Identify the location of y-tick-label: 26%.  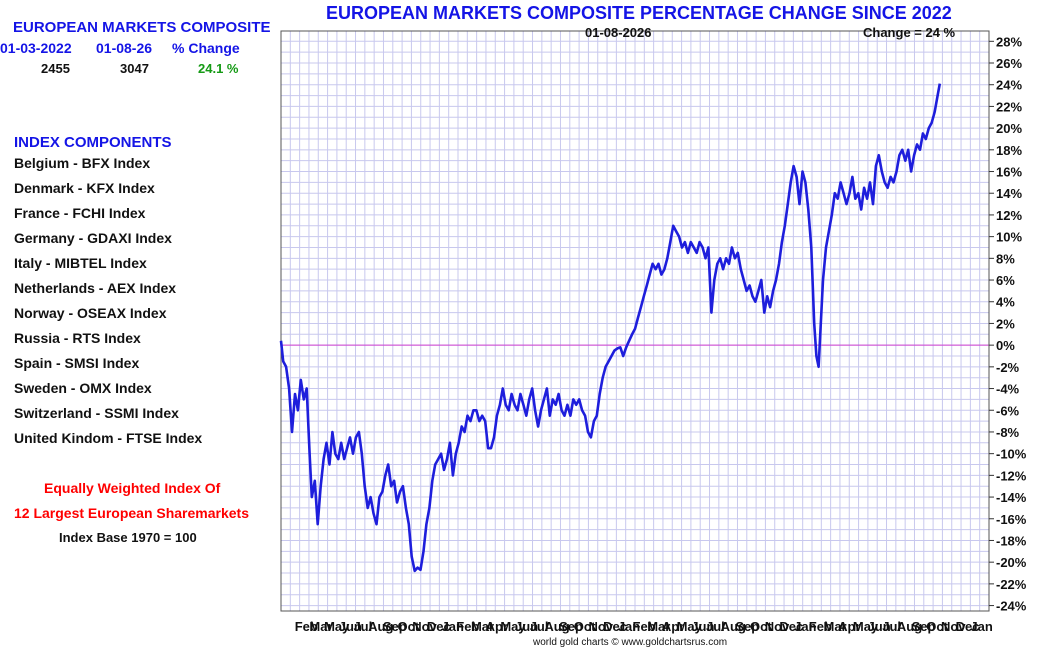
(1009, 63).